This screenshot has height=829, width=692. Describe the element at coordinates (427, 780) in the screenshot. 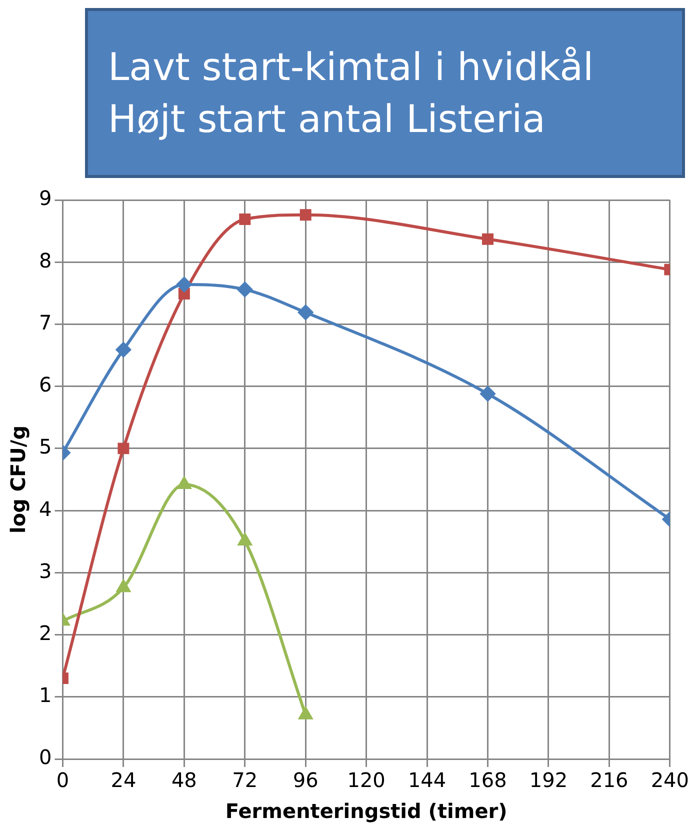

I see `x-tick-label: 144` at that location.